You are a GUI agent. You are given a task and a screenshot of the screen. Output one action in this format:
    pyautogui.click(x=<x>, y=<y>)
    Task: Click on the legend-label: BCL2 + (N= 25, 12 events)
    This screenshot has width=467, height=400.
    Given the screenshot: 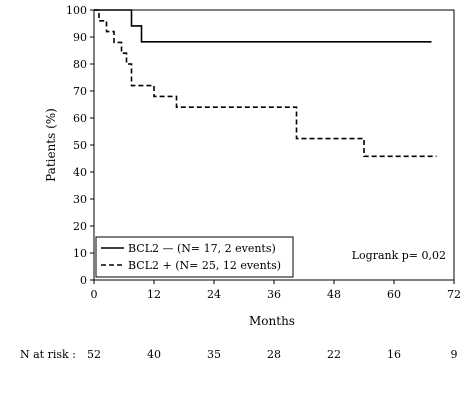 What is the action you would take?
    pyautogui.click(x=204, y=265)
    